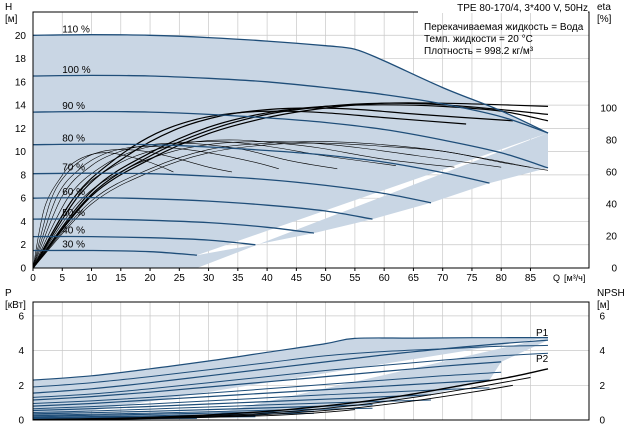  Describe the element at coordinates (150, 278) in the screenshot. I see `x-tick-label: 20` at that location.